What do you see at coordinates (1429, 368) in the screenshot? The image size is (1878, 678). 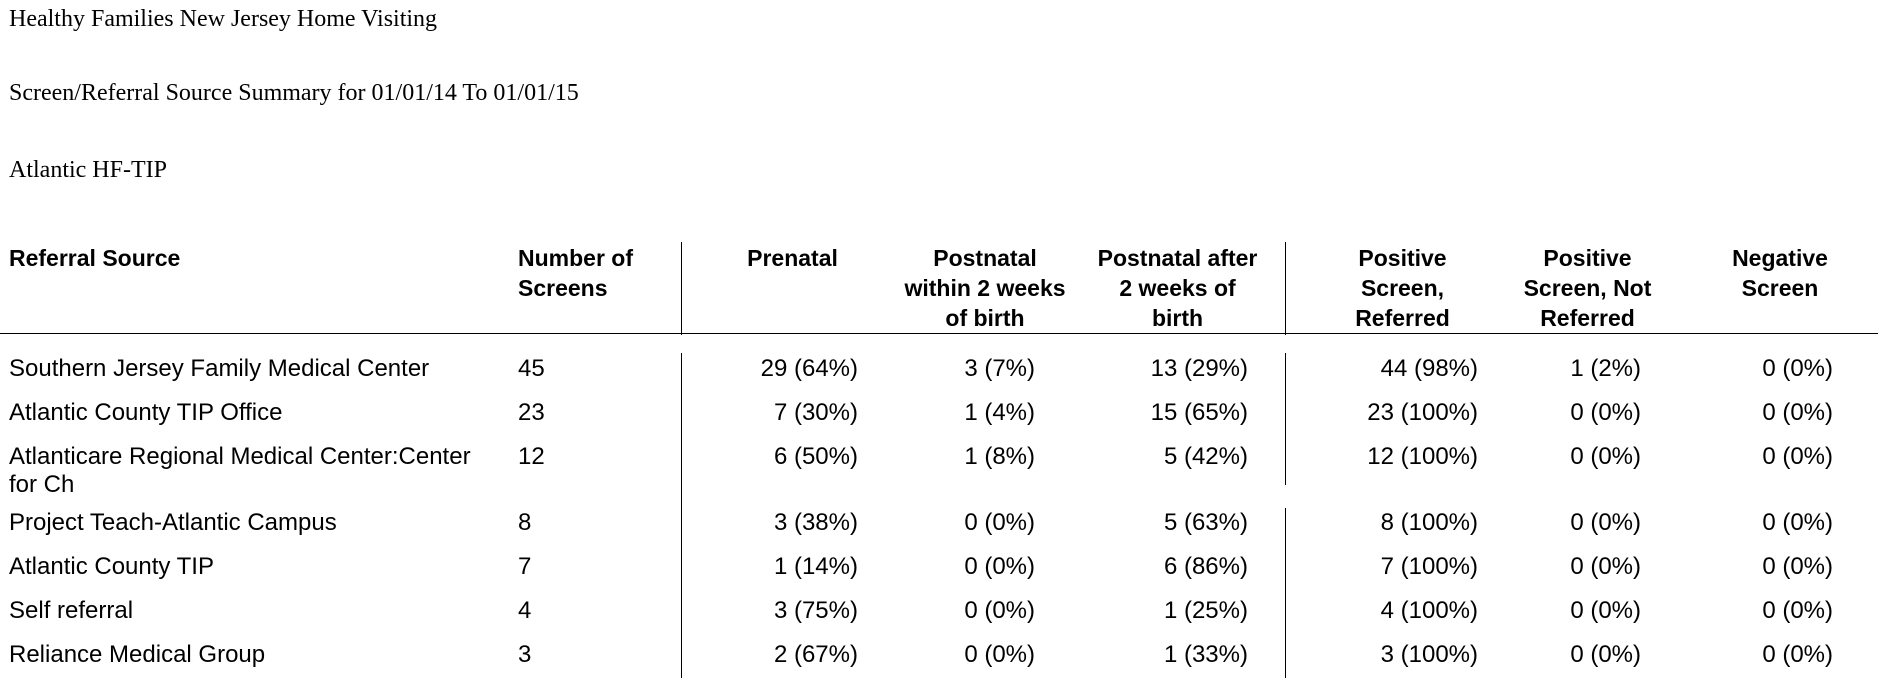 I see `cell-pos-referred: 44 (98%)` at bounding box center [1429, 368].